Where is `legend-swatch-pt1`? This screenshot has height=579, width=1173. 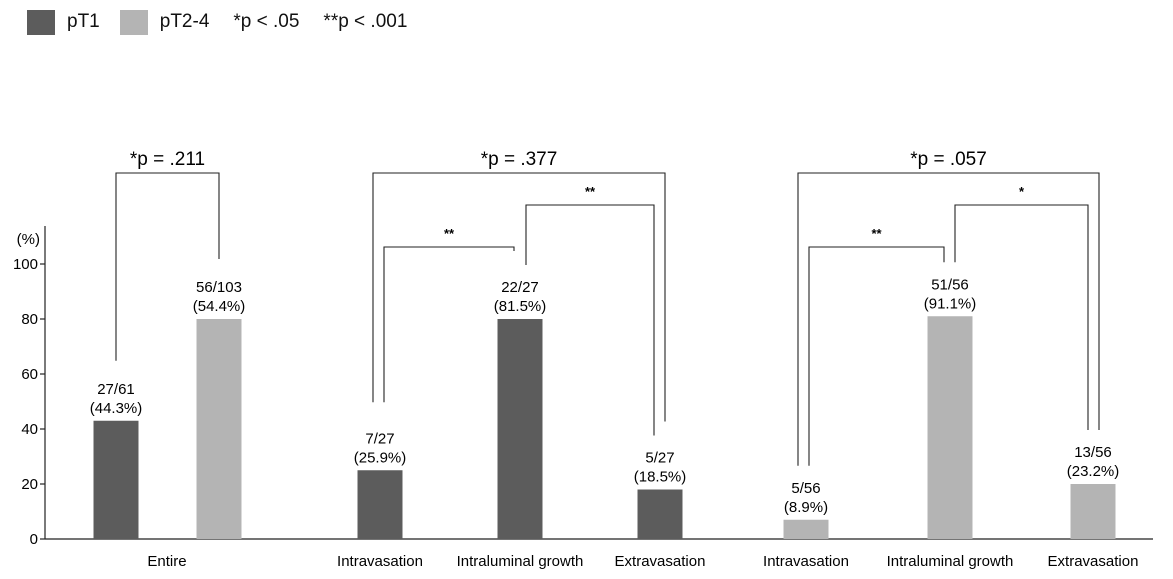
legend-swatch-pt1 is located at coordinates (41, 22).